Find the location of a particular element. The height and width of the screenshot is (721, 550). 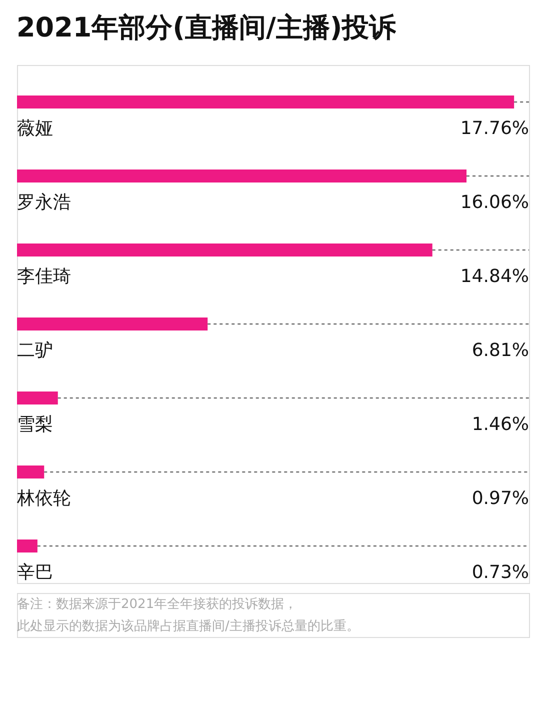

y-tick-label: 薇娅 is located at coordinates (35, 128).